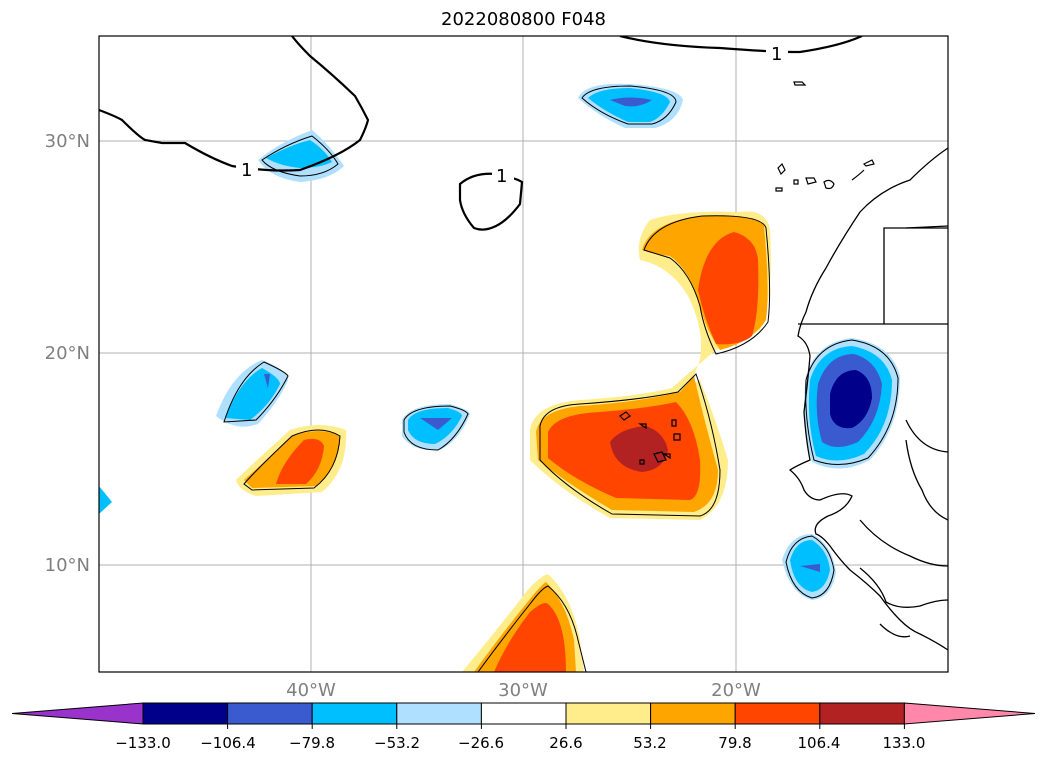 This screenshot has height=763, width=1047. I want to click on colorbar-tick-label: 106.4, so click(819, 743).